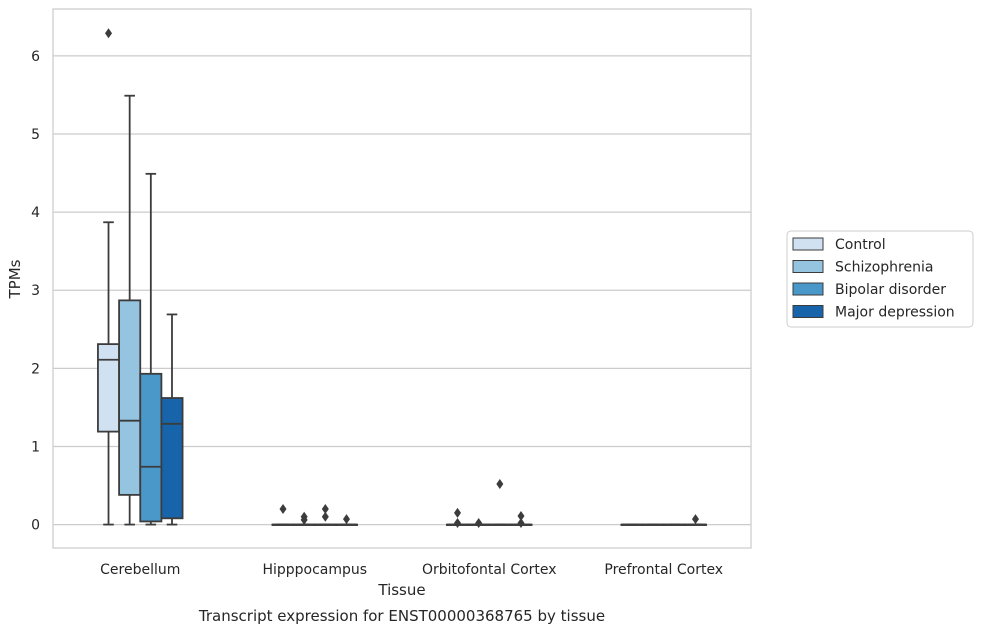  I want to click on legend-label: Bipolar disorder, so click(890, 290).